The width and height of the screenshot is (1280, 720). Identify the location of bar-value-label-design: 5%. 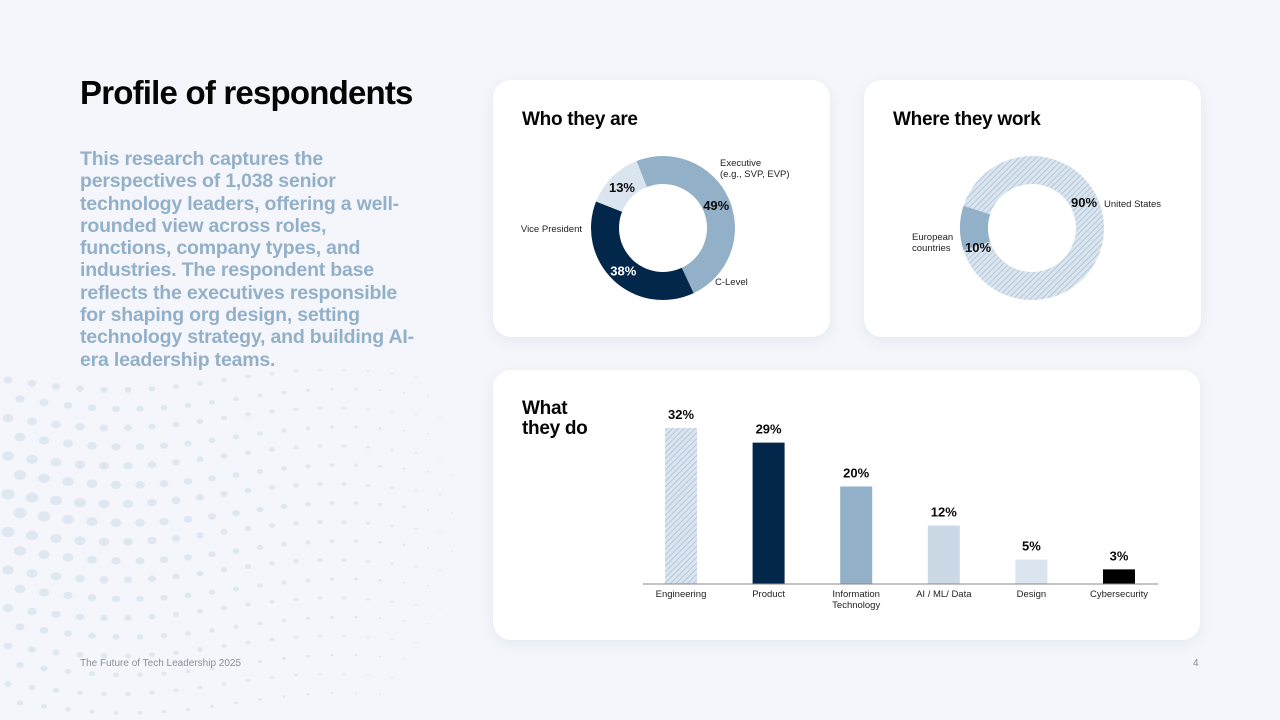
(1031, 546).